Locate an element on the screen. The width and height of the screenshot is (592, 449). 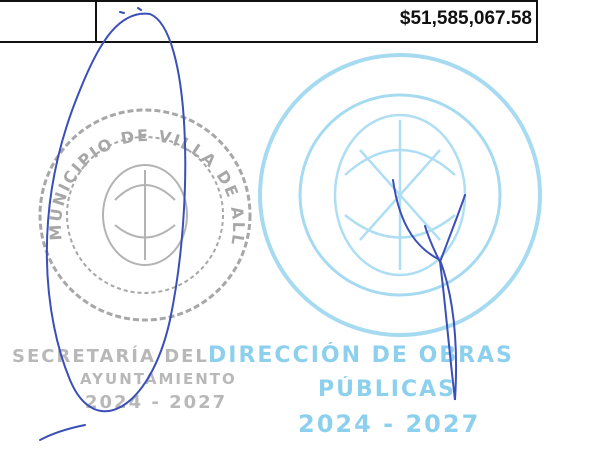
seal-right-emblem is located at coordinates (400, 195).